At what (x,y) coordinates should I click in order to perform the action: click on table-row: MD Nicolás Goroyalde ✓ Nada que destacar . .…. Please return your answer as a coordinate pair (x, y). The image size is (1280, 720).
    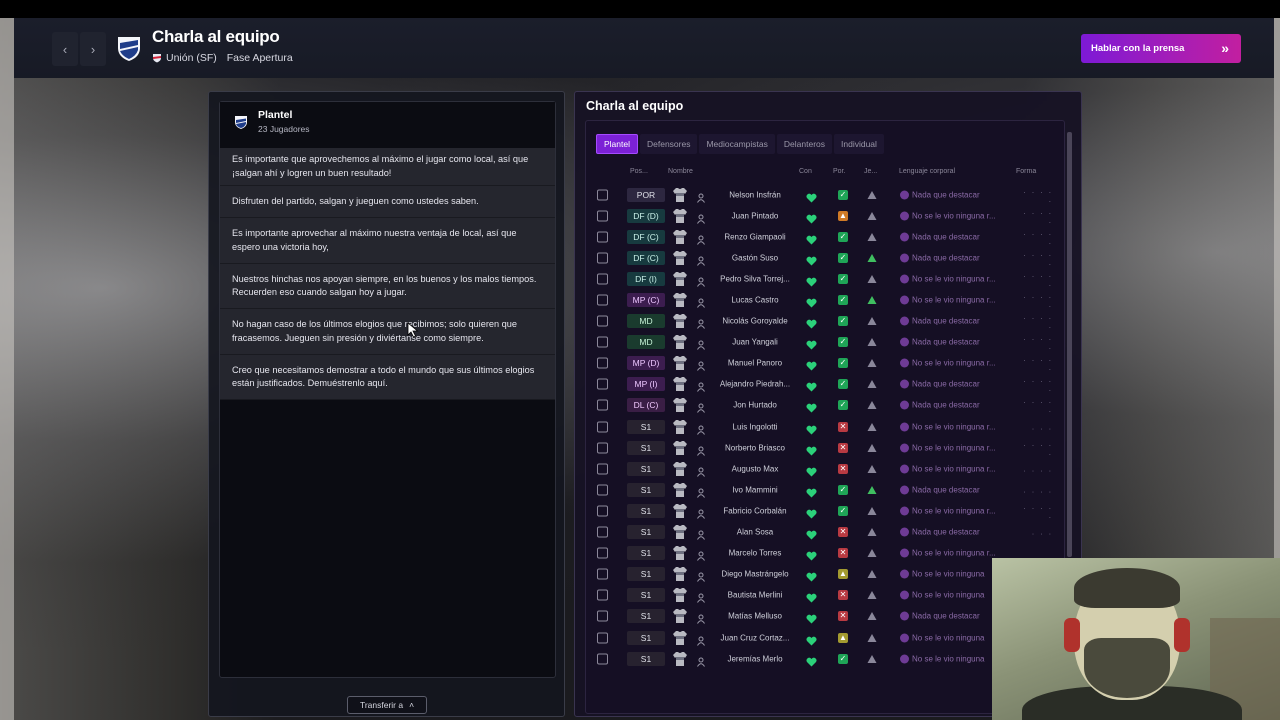
    Looking at the image, I should click on (825, 321).